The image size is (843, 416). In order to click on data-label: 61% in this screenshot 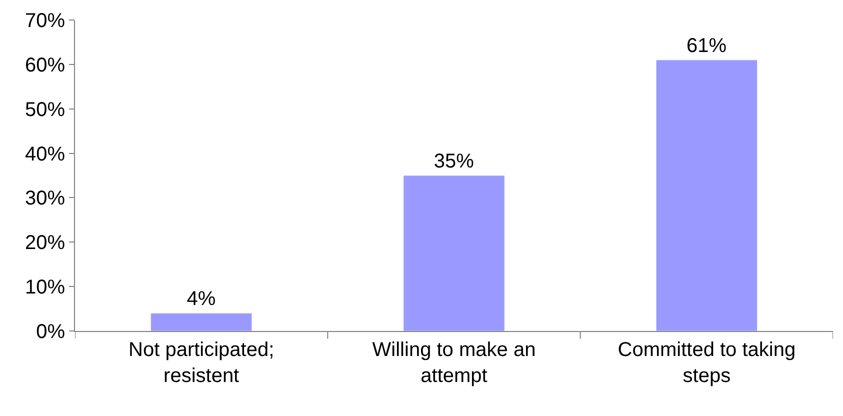, I will do `click(706, 45)`.